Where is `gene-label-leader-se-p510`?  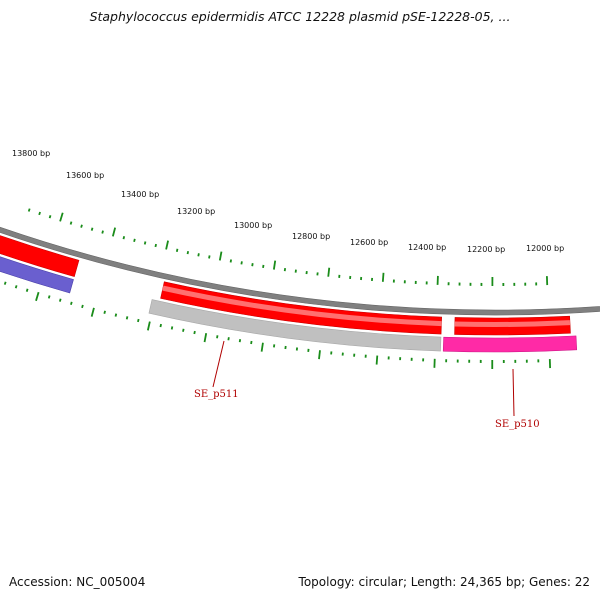
gene-label-leader-se-p510 is located at coordinates (513, 392).